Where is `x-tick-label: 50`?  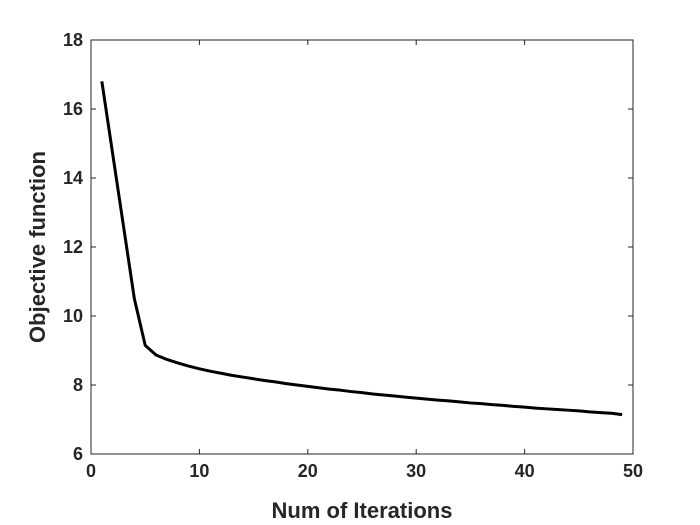
x-tick-label: 50 is located at coordinates (633, 471).